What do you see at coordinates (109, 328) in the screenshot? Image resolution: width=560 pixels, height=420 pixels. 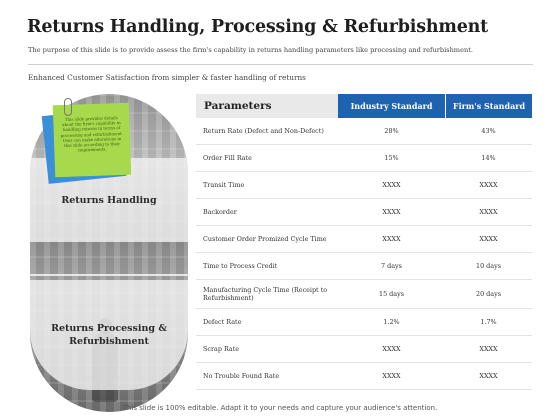 I see `returns-processing-line1: Returns Processing &` at bounding box center [109, 328].